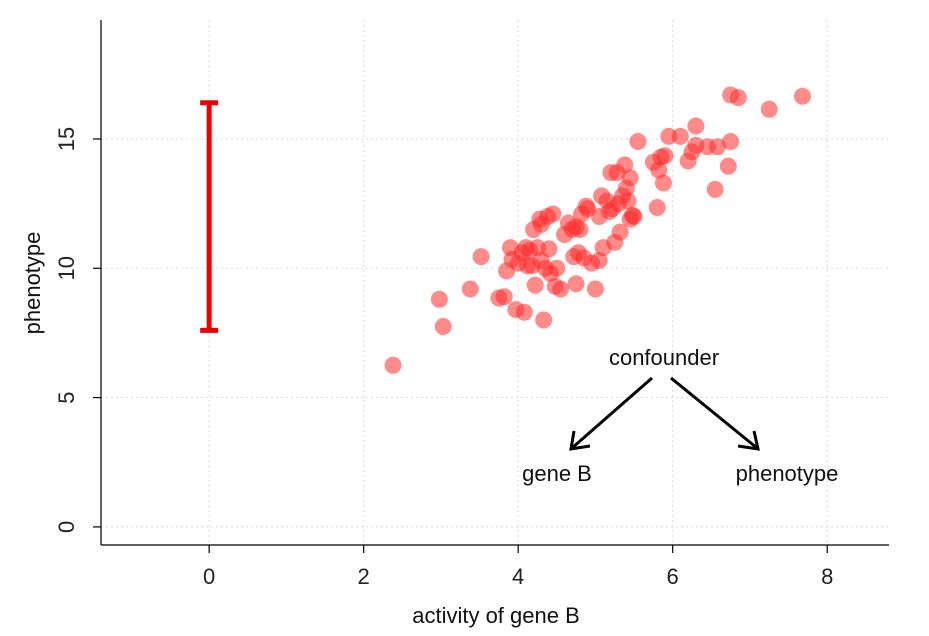 This screenshot has height=636, width=929. Describe the element at coordinates (827, 576) in the screenshot. I see `x-tick-label: 8` at that location.